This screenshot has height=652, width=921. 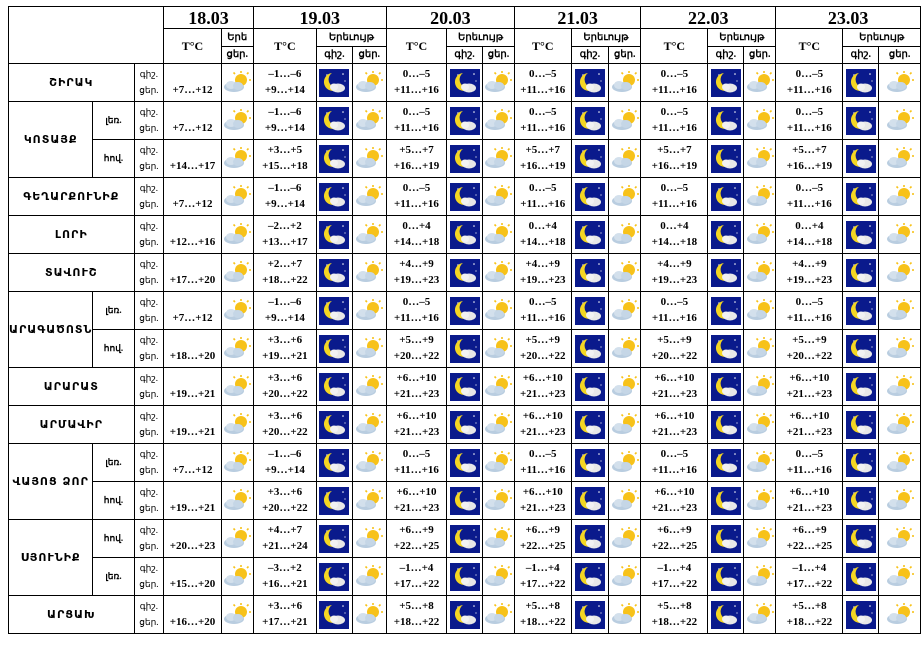 What do you see at coordinates (193, 606) in the screenshot?
I see `night-temp` at bounding box center [193, 606].